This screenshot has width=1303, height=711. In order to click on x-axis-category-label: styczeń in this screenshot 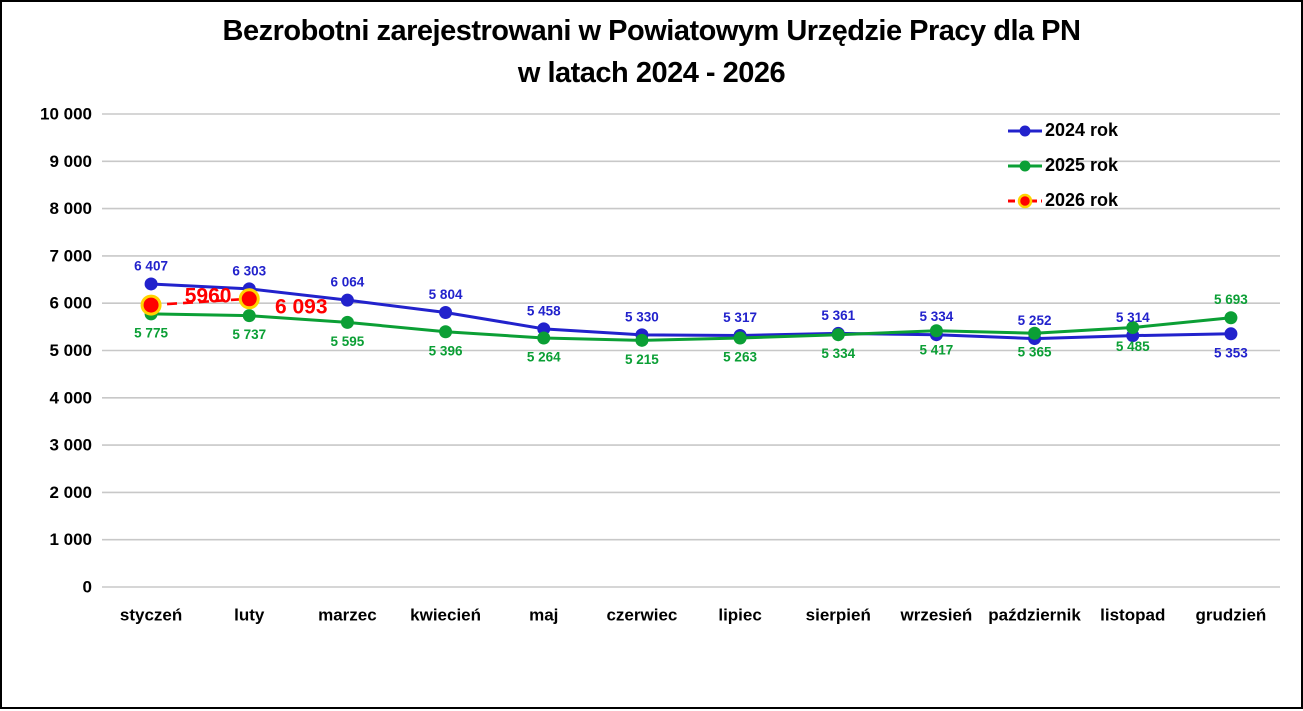, I will do `click(151, 615)`.